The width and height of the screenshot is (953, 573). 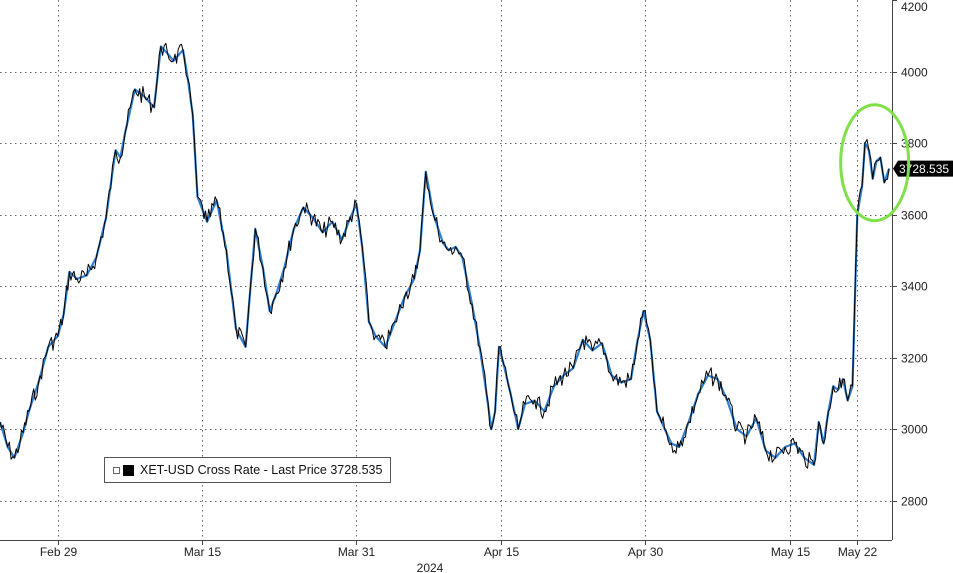 I want to click on y-tick-label: 3600, so click(x=914, y=216).